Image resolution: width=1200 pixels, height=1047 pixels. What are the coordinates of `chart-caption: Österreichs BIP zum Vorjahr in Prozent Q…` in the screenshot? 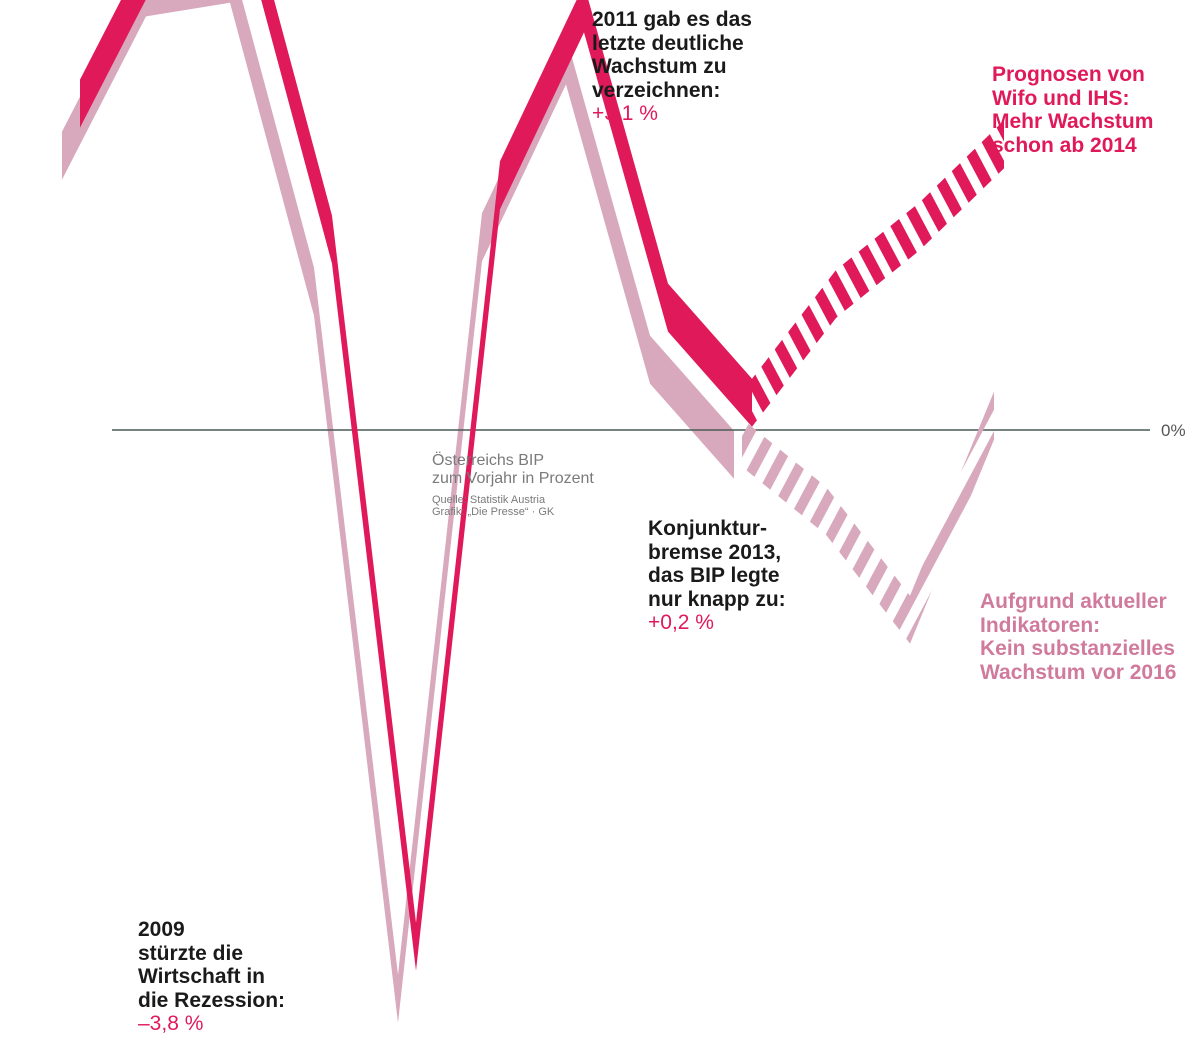 It's located at (513, 485).